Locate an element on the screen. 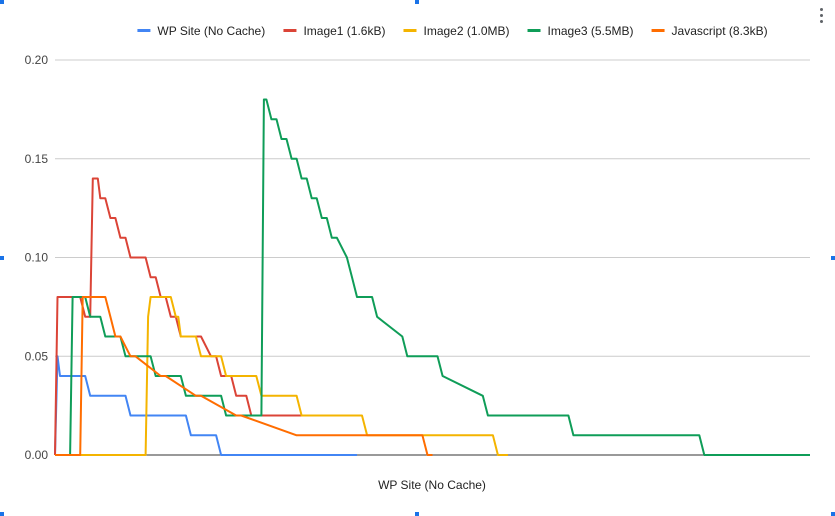 The width and height of the screenshot is (835, 516). y-tick-label: 0.05 is located at coordinates (37, 356).